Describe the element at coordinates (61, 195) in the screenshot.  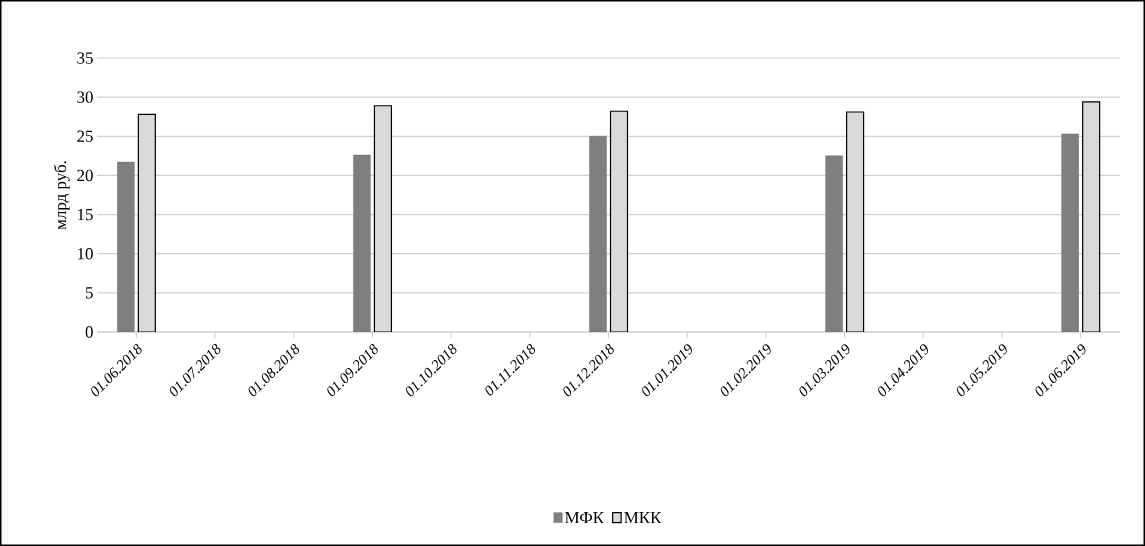
I see `y-axis-title: млрд руб.` at that location.